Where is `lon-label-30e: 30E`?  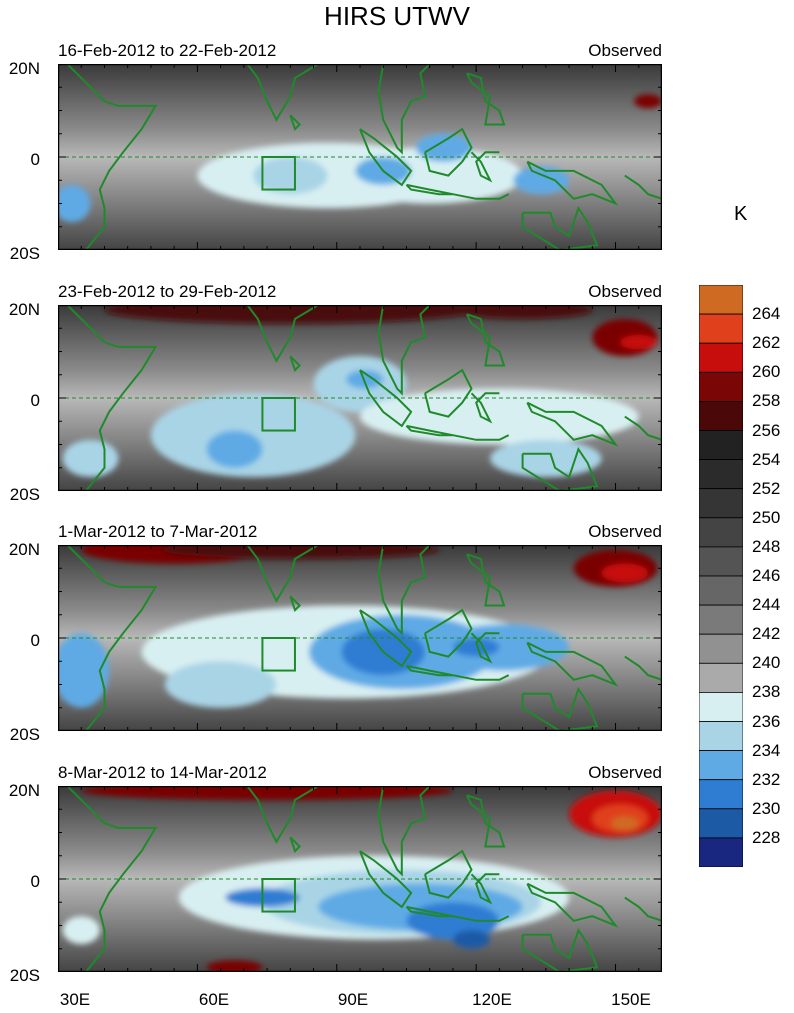 lon-label-30e: 30E is located at coordinates (75, 999).